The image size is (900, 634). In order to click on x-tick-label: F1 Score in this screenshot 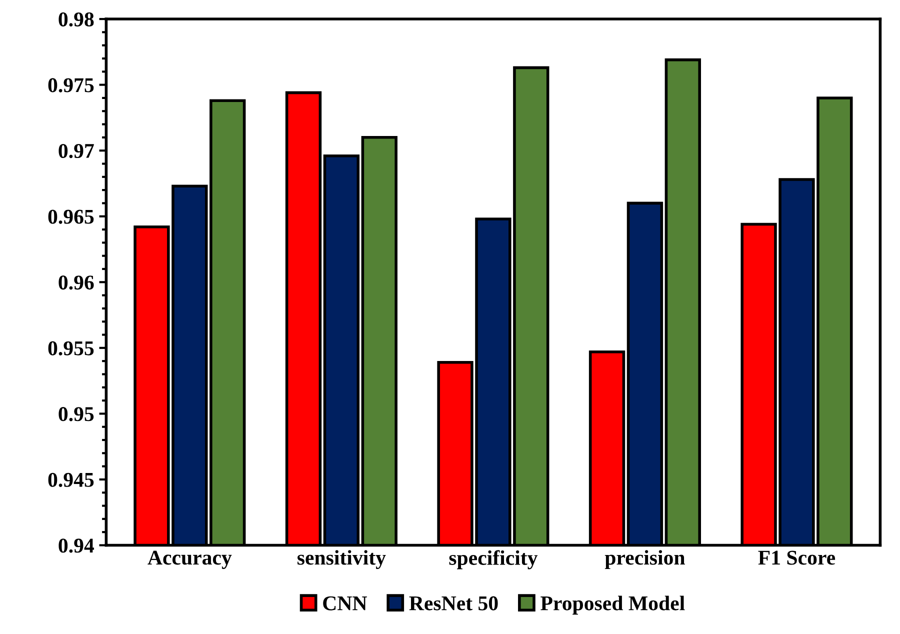, I will do `click(797, 557)`.